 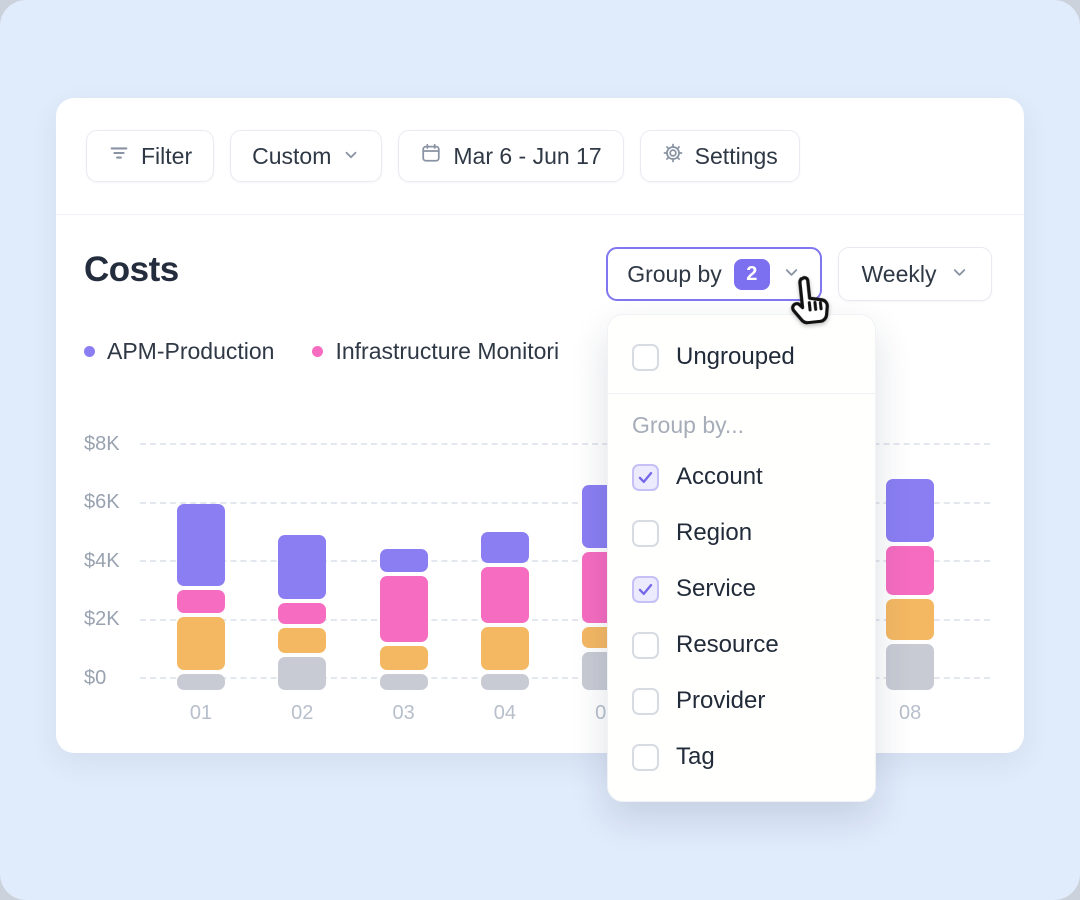 I want to click on gridline: $2K, so click(x=537, y=619).